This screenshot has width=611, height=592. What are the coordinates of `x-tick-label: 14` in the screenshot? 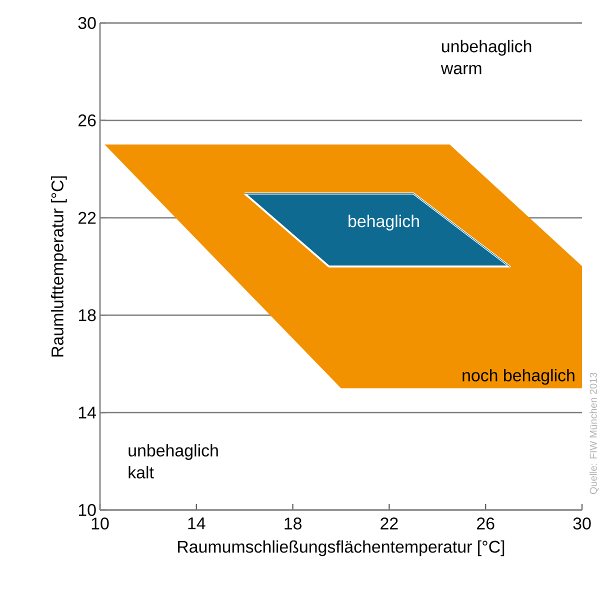 It's located at (197, 524).